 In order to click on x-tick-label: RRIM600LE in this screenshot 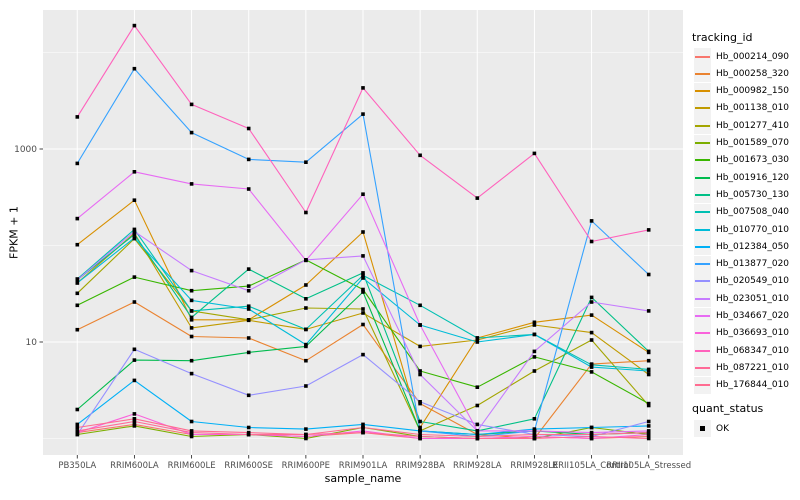, I will do `click(192, 466)`.